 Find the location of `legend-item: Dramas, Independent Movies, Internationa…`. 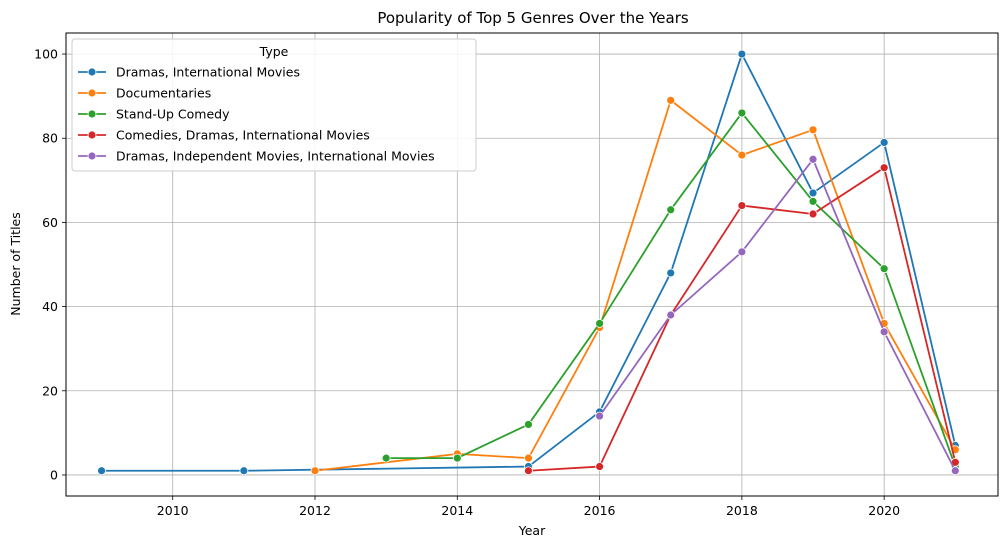

legend-item: Dramas, Independent Movies, Internationa… is located at coordinates (256, 156).